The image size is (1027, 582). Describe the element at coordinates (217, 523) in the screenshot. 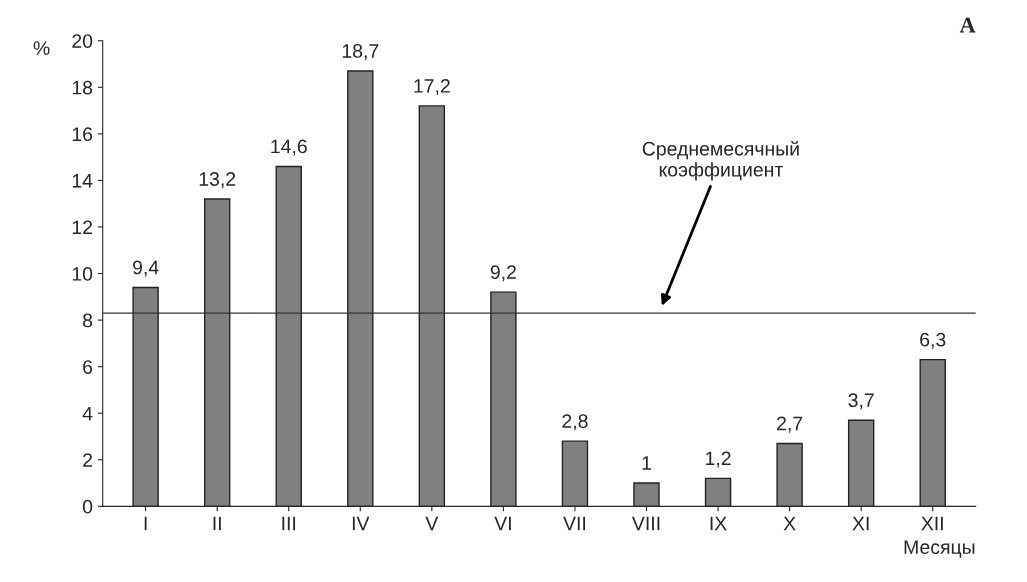

I see `x-tick-label: II` at that location.